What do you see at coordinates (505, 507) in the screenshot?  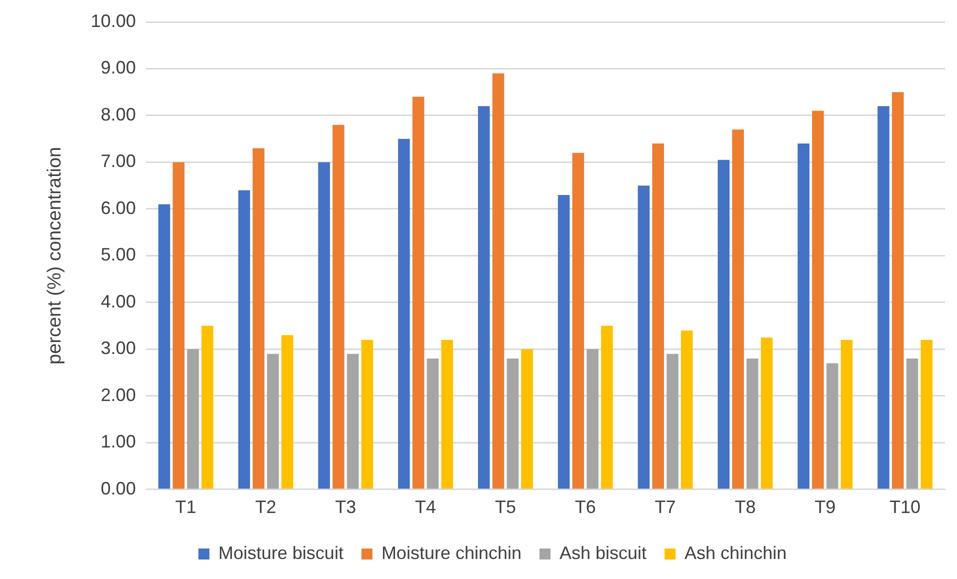 I see `x-tick-label: T5` at bounding box center [505, 507].